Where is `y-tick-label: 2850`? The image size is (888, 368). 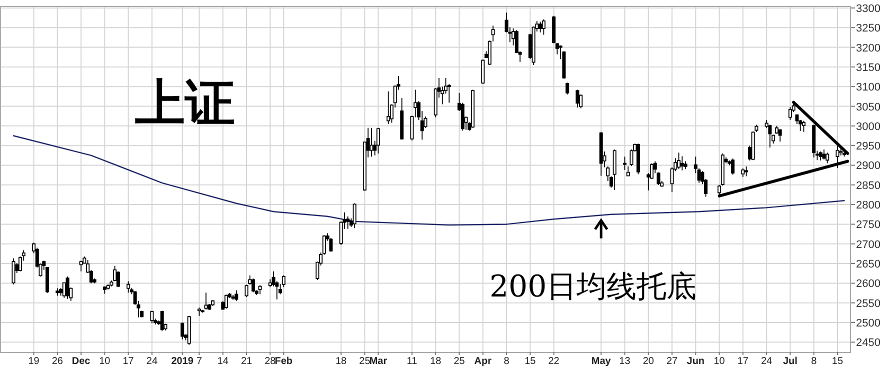 y-tick-label: 2850 is located at coordinates (868, 186).